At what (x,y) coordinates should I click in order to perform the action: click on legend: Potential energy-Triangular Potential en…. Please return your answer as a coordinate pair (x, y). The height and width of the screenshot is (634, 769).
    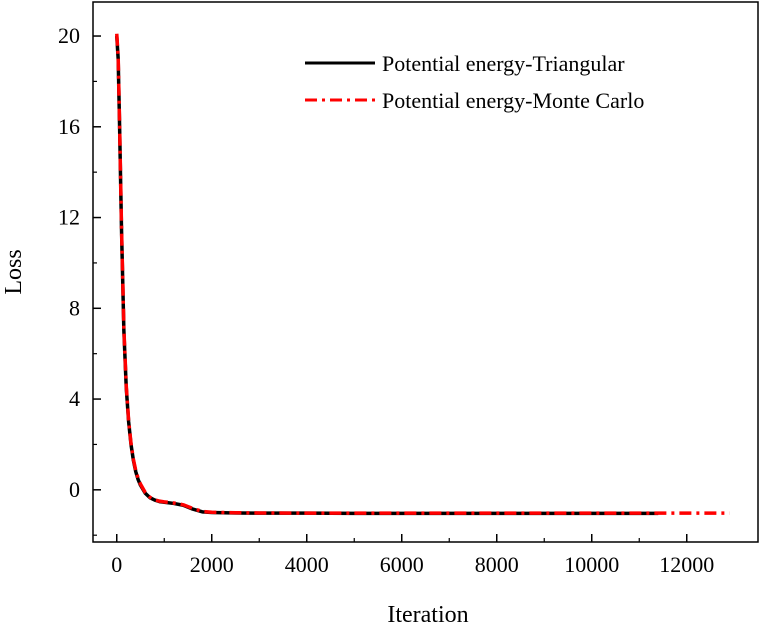
    Looking at the image, I should click on (474, 82).